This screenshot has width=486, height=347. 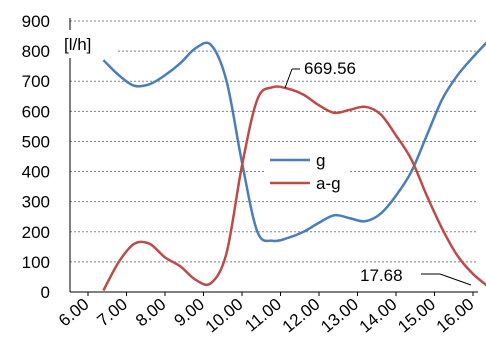 I want to click on x-tick-label: 6.00, so click(x=74, y=313).